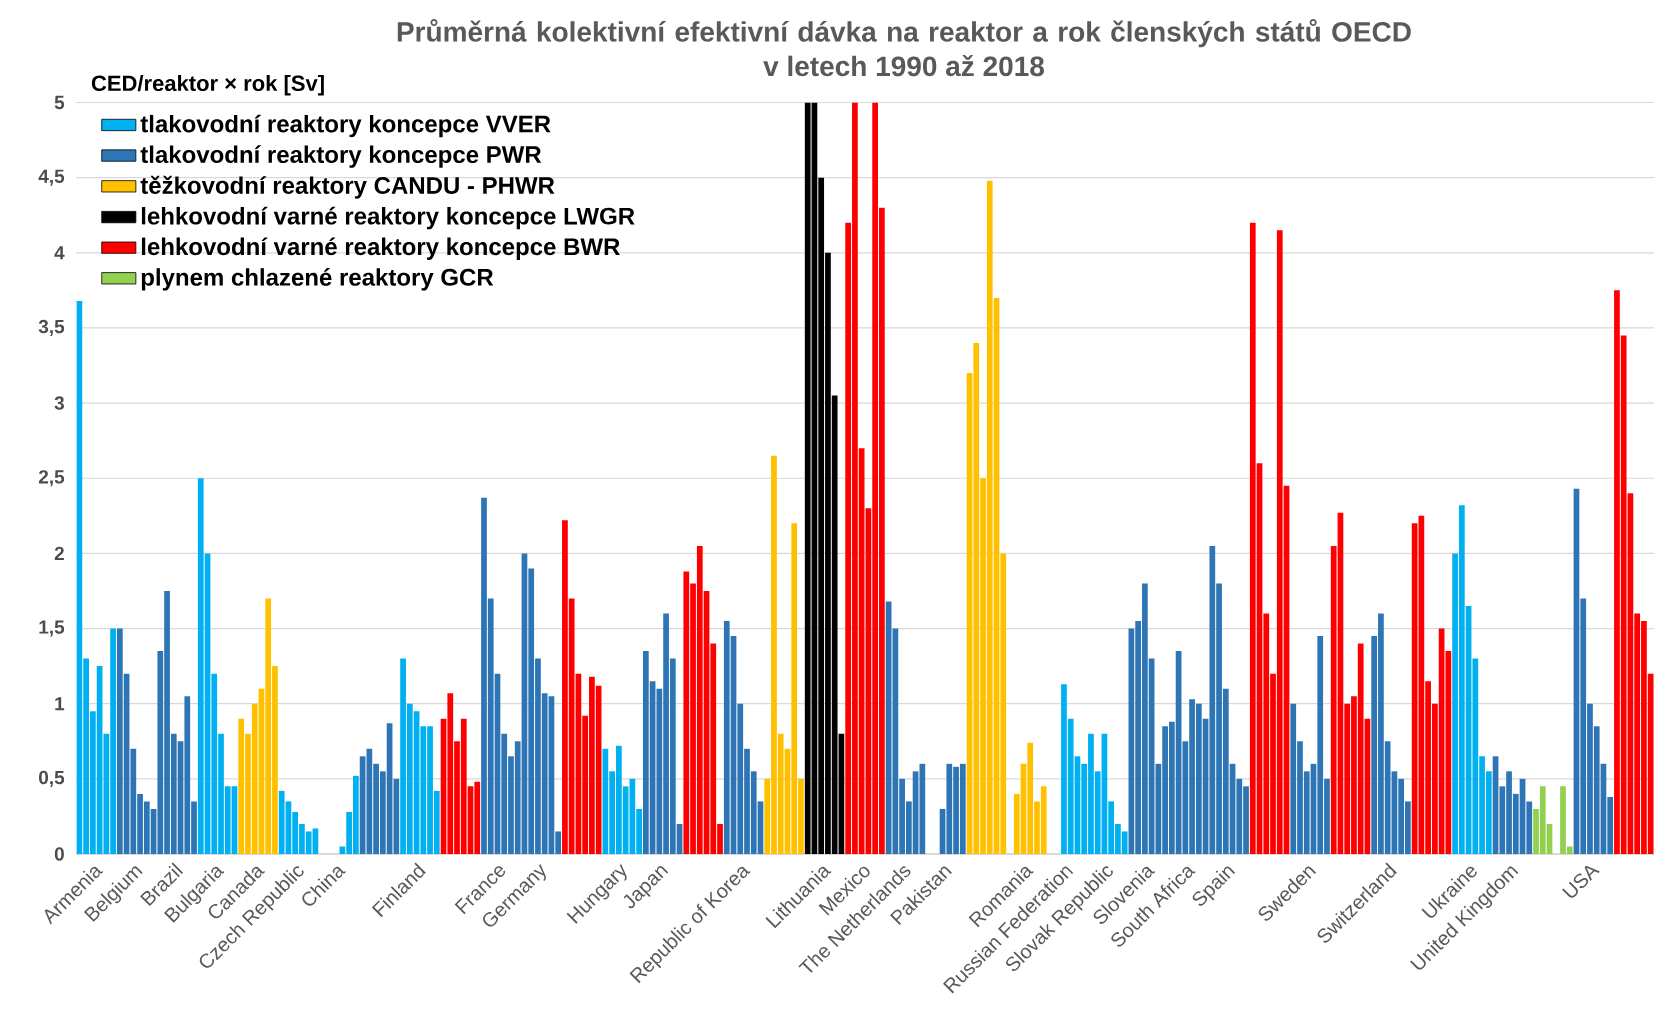 Image resolution: width=1657 pixels, height=1012 pixels. Describe the element at coordinates (388, 218) in the screenshot. I see `legend-label: lehkovodní varné reaktory koncepce LWGR` at that location.